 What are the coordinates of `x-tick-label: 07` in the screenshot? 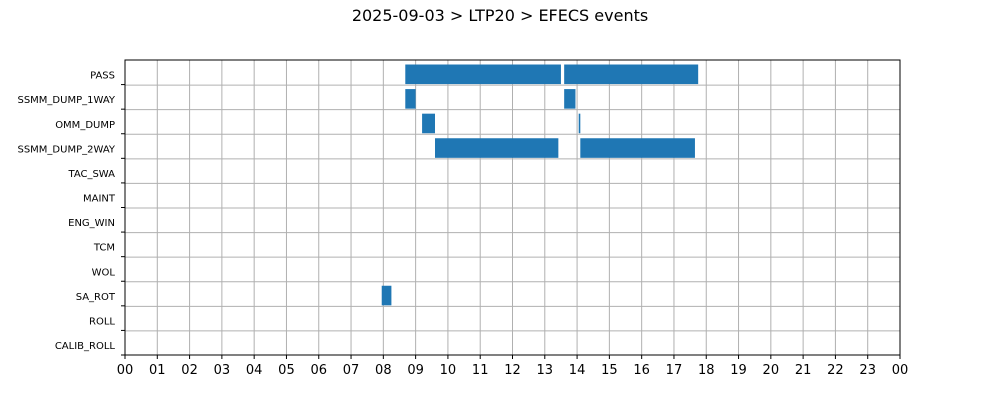 It's located at (351, 370).